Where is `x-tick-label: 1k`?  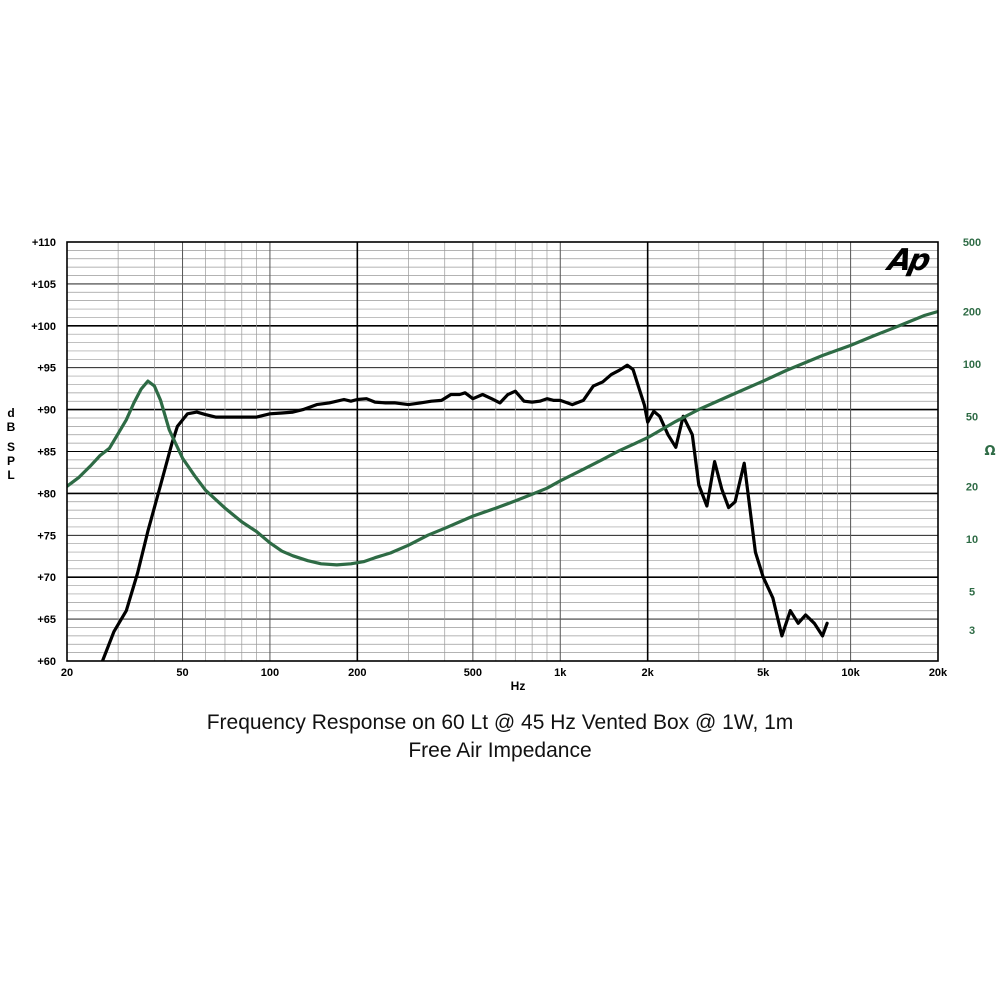
x-tick-label: 1k is located at coordinates (560, 673).